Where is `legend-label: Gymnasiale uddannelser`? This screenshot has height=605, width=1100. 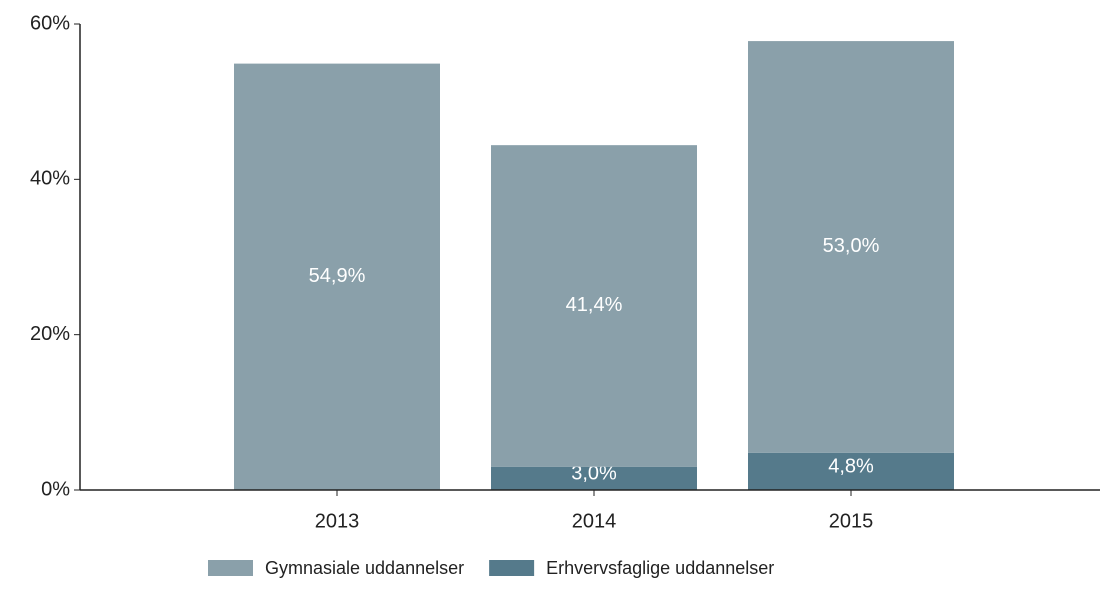
legend-label: Gymnasiale uddannelser is located at coordinates (364, 568).